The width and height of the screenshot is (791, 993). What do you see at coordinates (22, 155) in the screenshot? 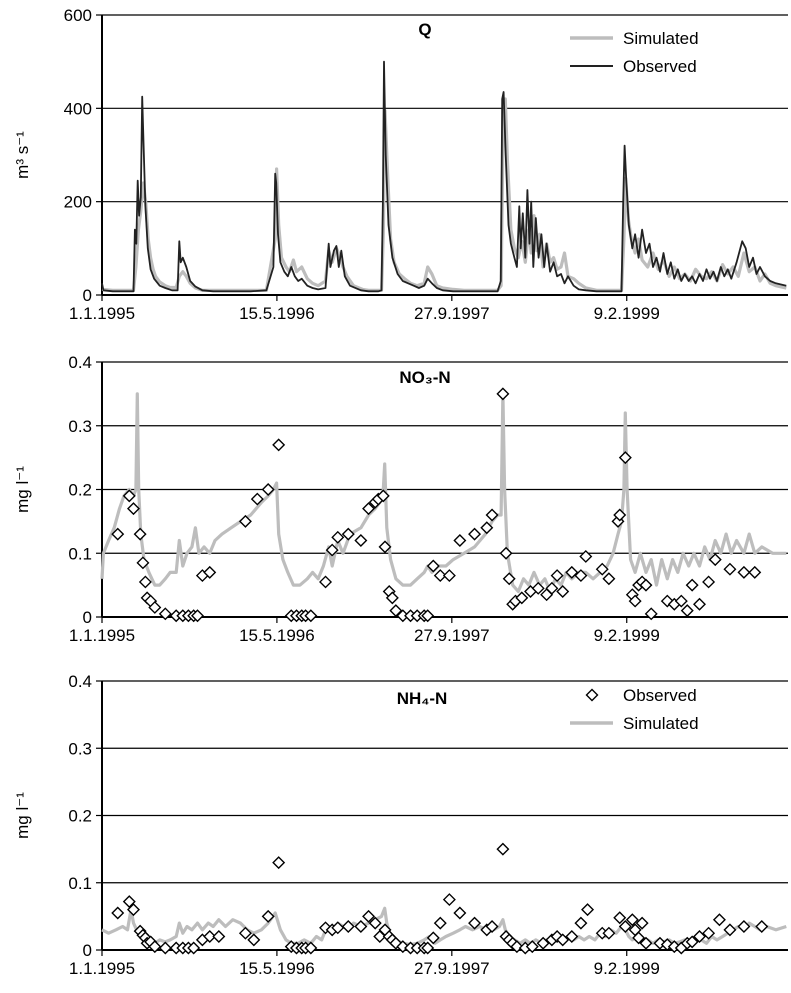
I see `y-axis-label: m³ s⁻¹` at bounding box center [22, 155].